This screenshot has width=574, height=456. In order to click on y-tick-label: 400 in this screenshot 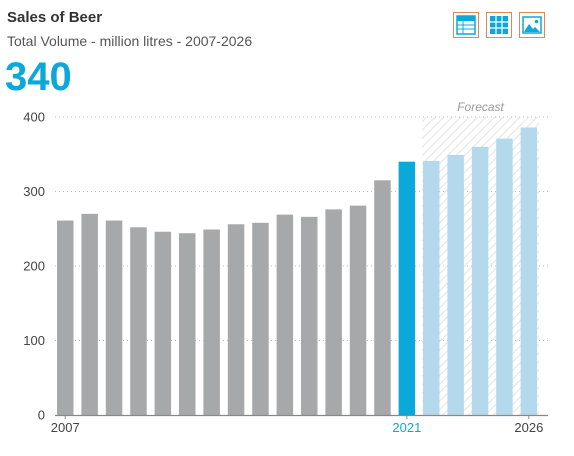, I will do `click(34, 117)`.